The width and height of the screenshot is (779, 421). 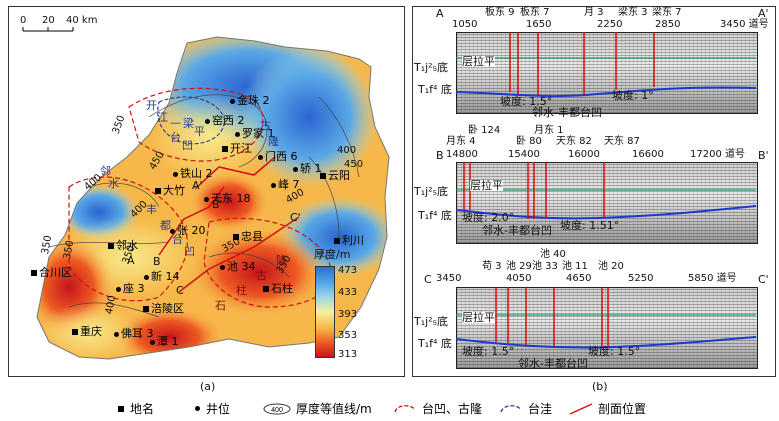 What do you see at coordinates (220, 305) in the screenshot?
I see `region-char: 石` at bounding box center [220, 305].